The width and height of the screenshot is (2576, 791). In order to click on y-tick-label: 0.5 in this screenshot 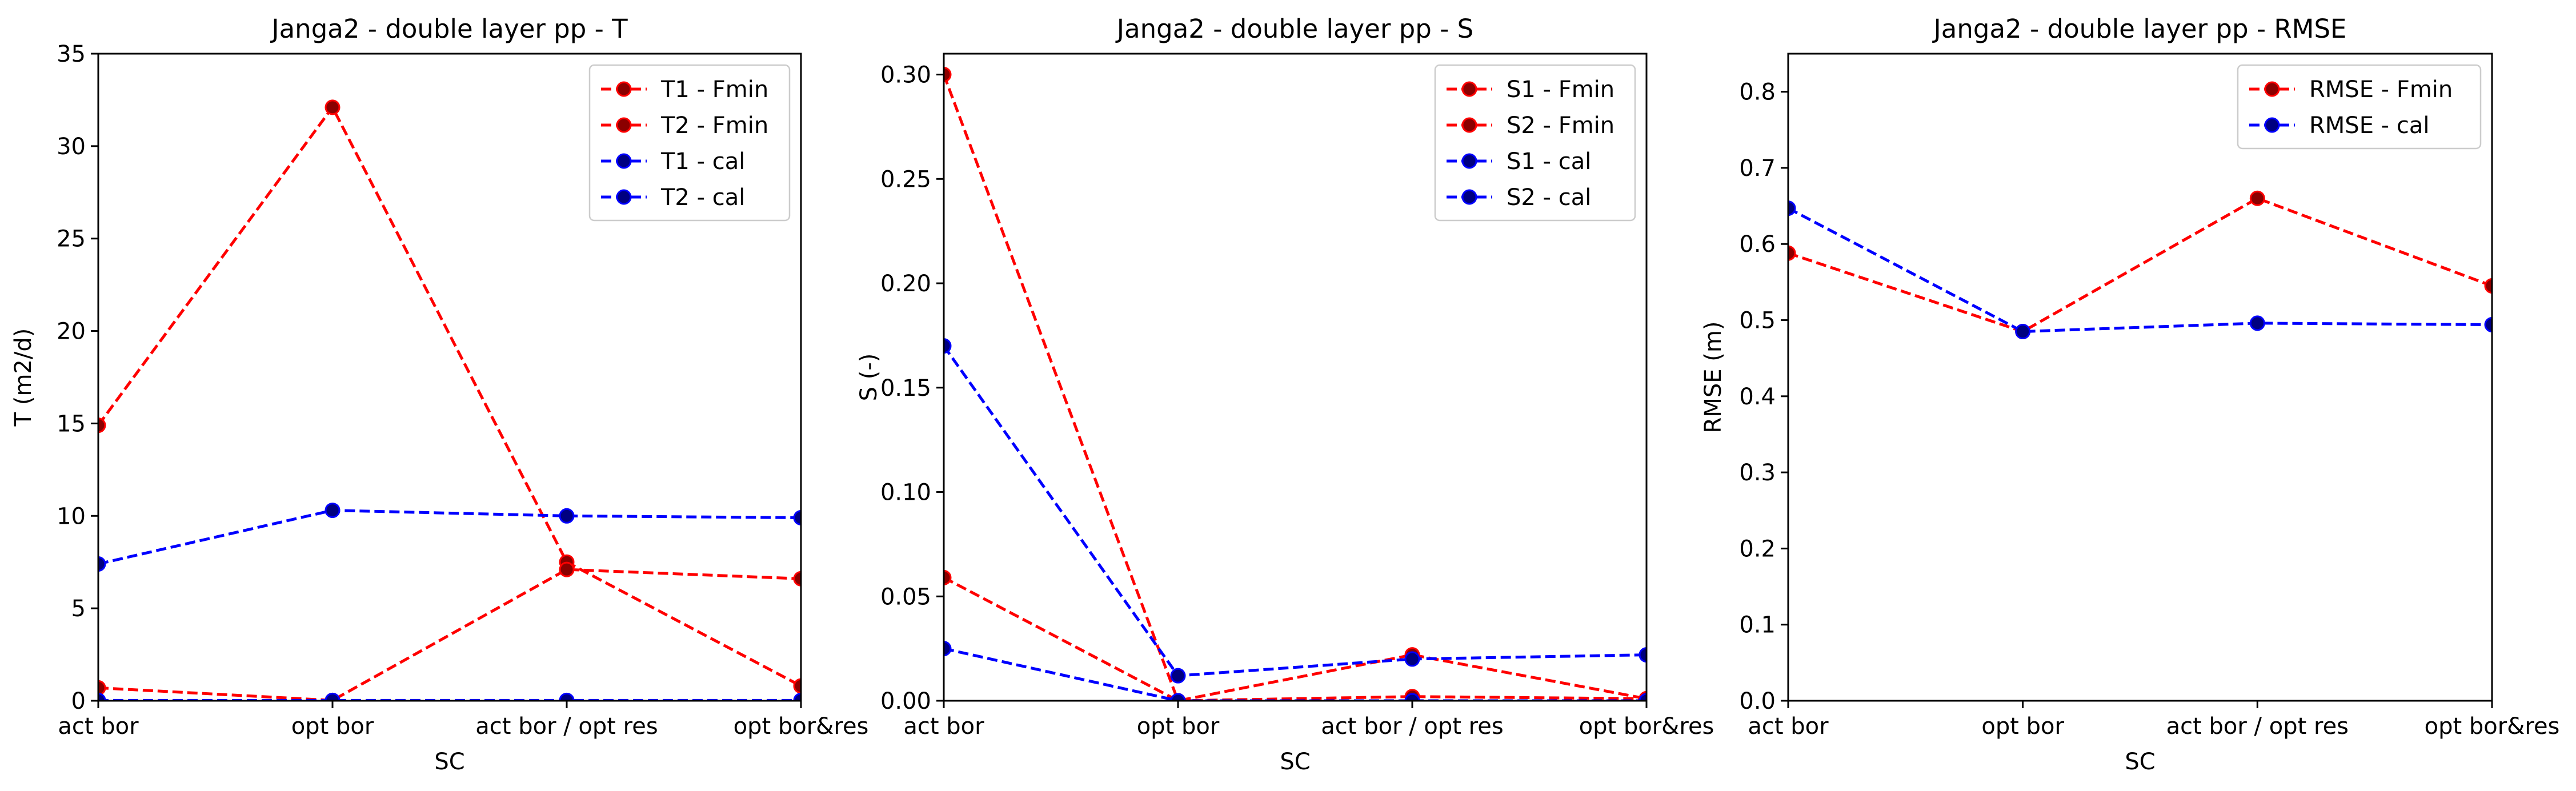, I will do `click(1757, 321)`.